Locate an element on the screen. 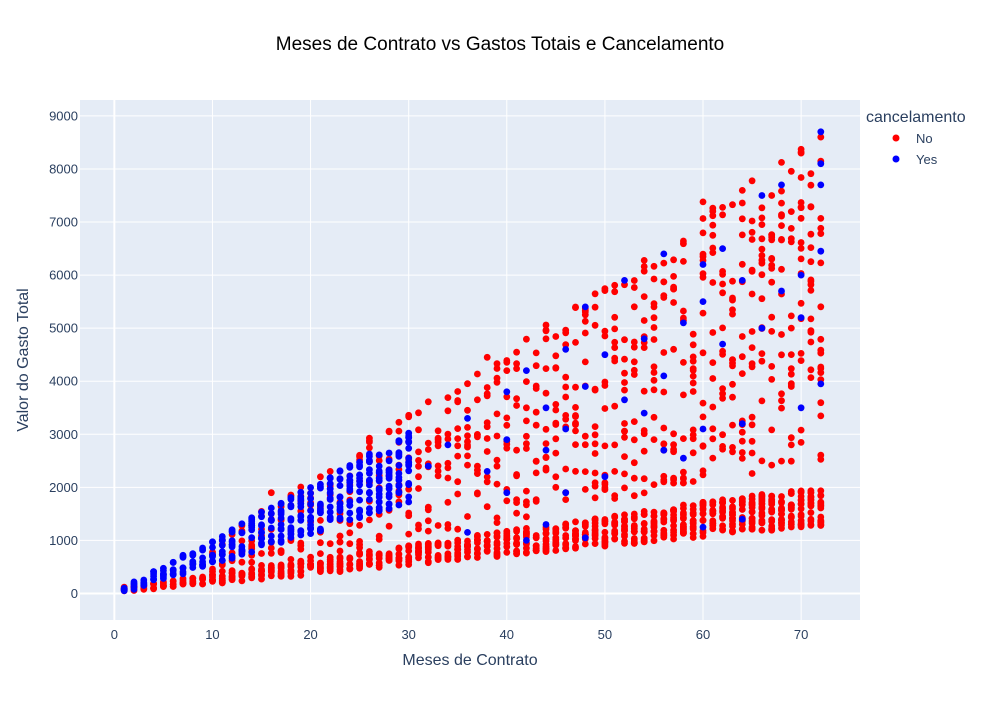  legend-item-no: No is located at coordinates (912, 138).